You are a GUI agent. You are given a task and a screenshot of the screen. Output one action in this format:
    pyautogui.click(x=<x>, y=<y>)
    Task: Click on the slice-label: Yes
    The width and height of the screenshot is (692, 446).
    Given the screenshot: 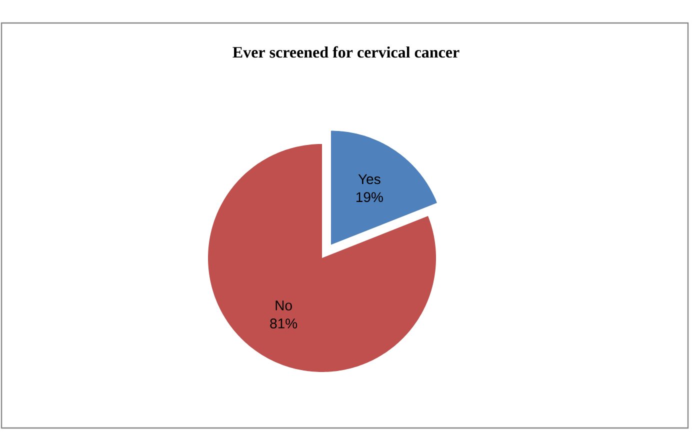 What is the action you would take?
    pyautogui.click(x=369, y=179)
    